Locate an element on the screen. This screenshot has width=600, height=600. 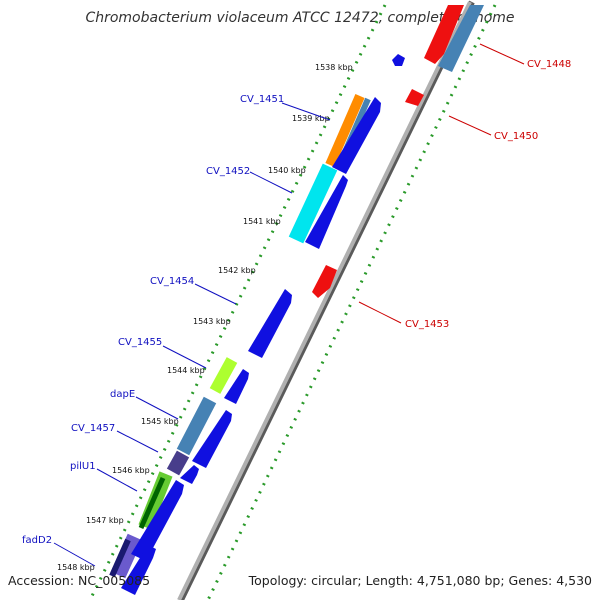
tick-label: 1543 kbp is located at coordinates (212, 321).